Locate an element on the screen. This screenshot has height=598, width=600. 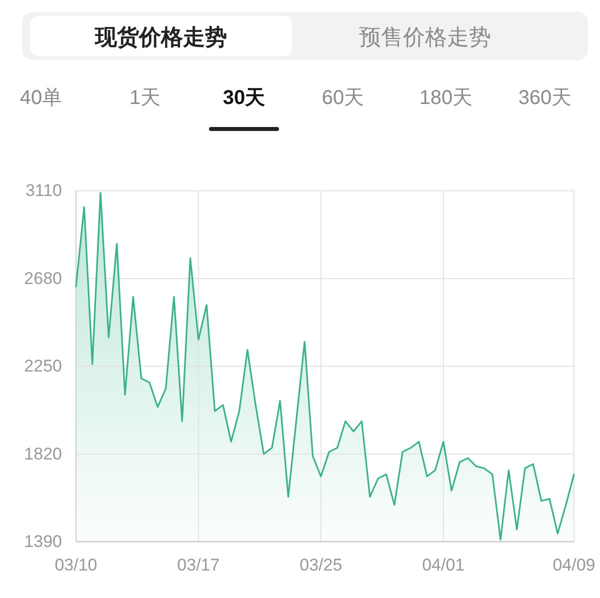
text: 60天 is located at coordinates (343, 98).